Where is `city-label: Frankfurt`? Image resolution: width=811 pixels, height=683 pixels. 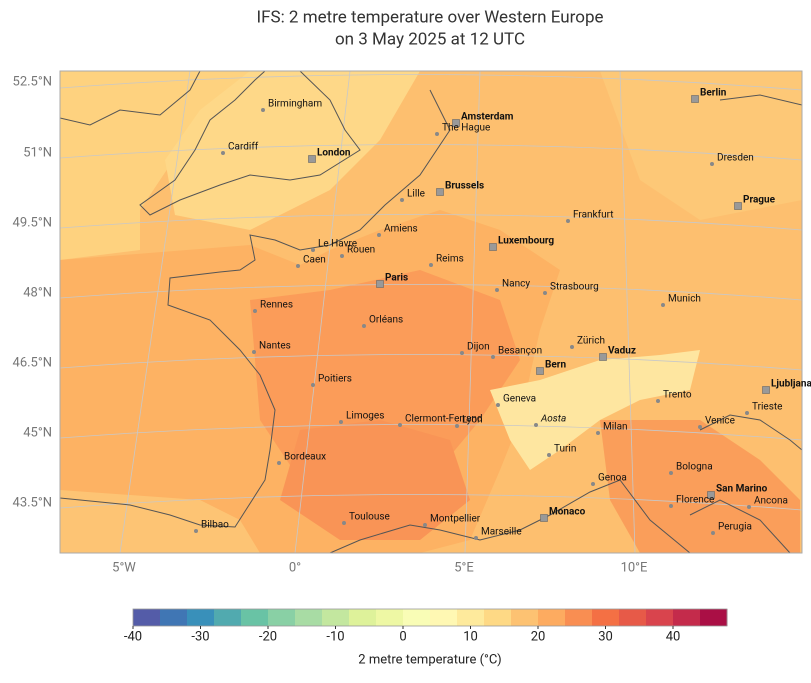
city-label: Frankfurt is located at coordinates (593, 215).